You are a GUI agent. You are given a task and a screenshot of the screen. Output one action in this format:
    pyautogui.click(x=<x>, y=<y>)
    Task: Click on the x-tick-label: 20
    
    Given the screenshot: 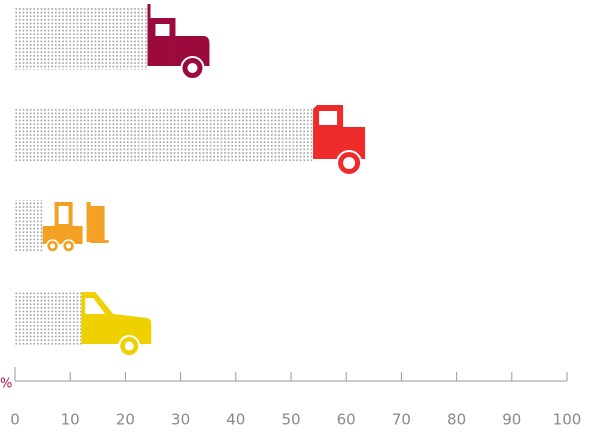 What is the action you would take?
    pyautogui.click(x=125, y=420)
    